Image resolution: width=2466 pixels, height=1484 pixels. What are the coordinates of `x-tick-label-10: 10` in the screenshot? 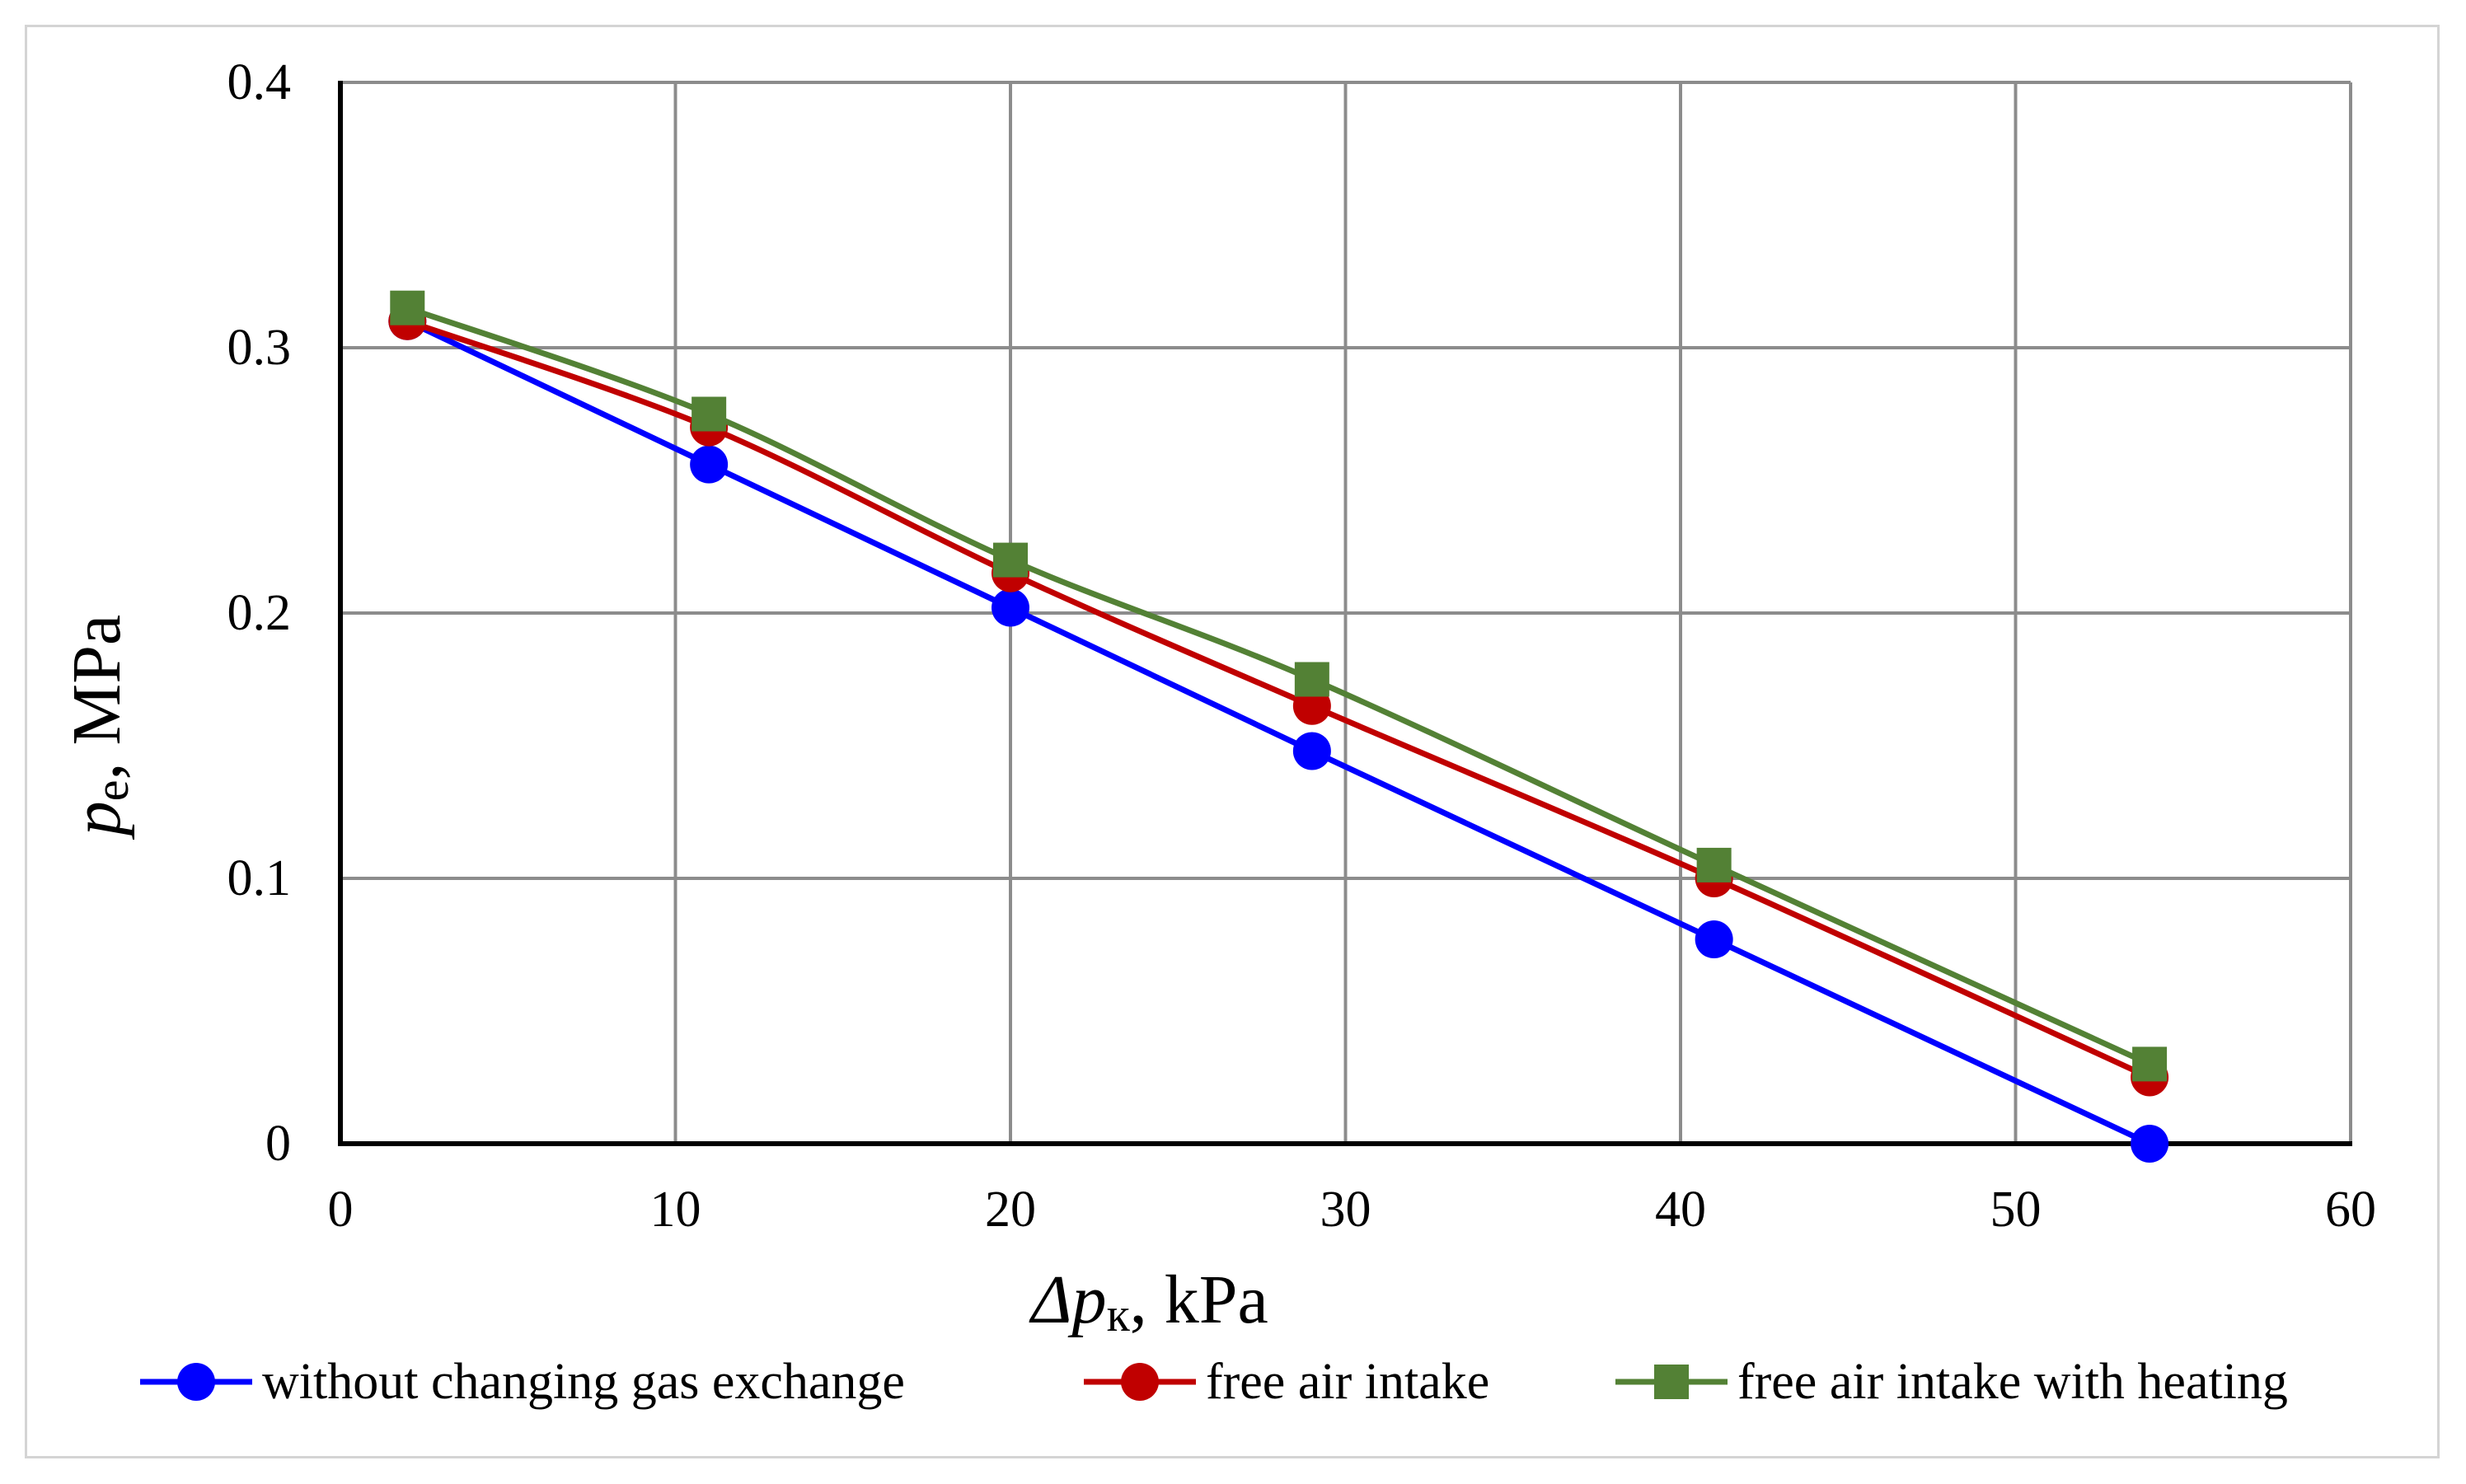 It's located at (675, 1210).